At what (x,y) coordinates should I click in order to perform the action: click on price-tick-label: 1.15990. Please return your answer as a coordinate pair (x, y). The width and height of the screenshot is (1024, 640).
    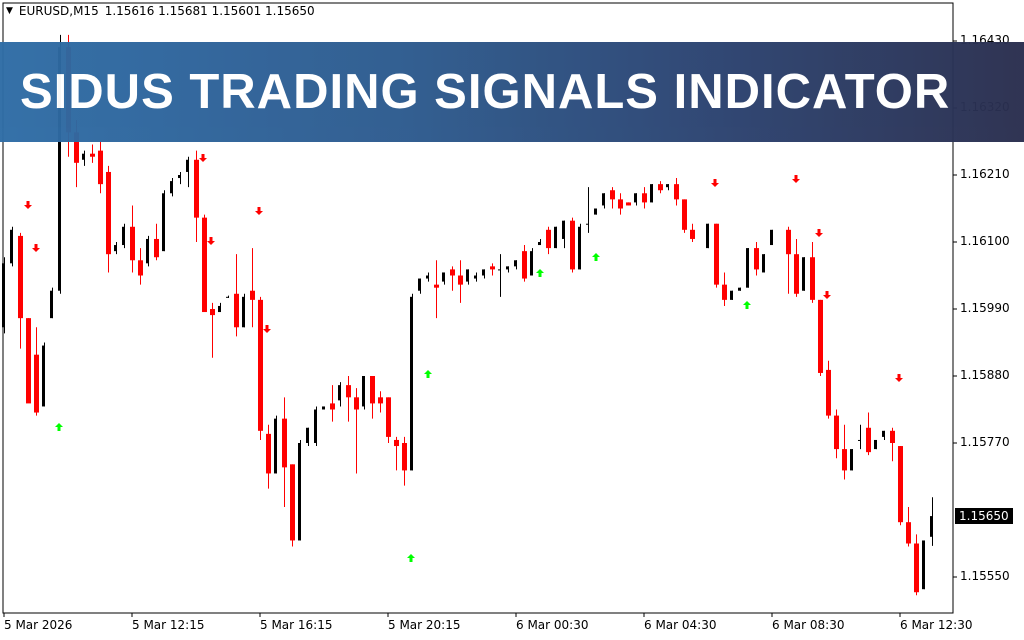
    Looking at the image, I should click on (985, 308).